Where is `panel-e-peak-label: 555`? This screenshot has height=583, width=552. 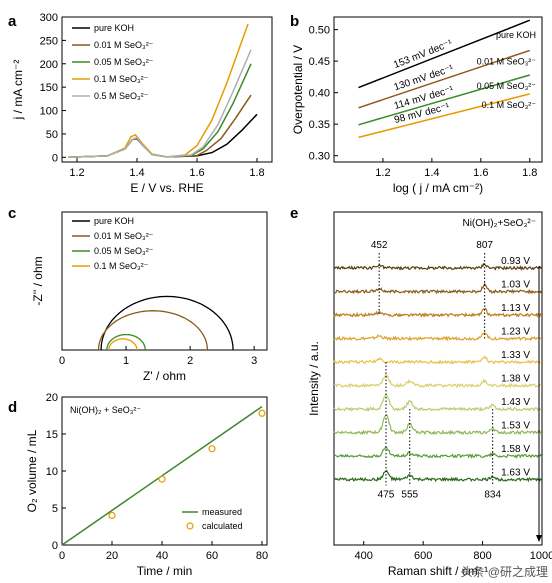 panel-e-peak-label: 555 is located at coordinates (409, 495).